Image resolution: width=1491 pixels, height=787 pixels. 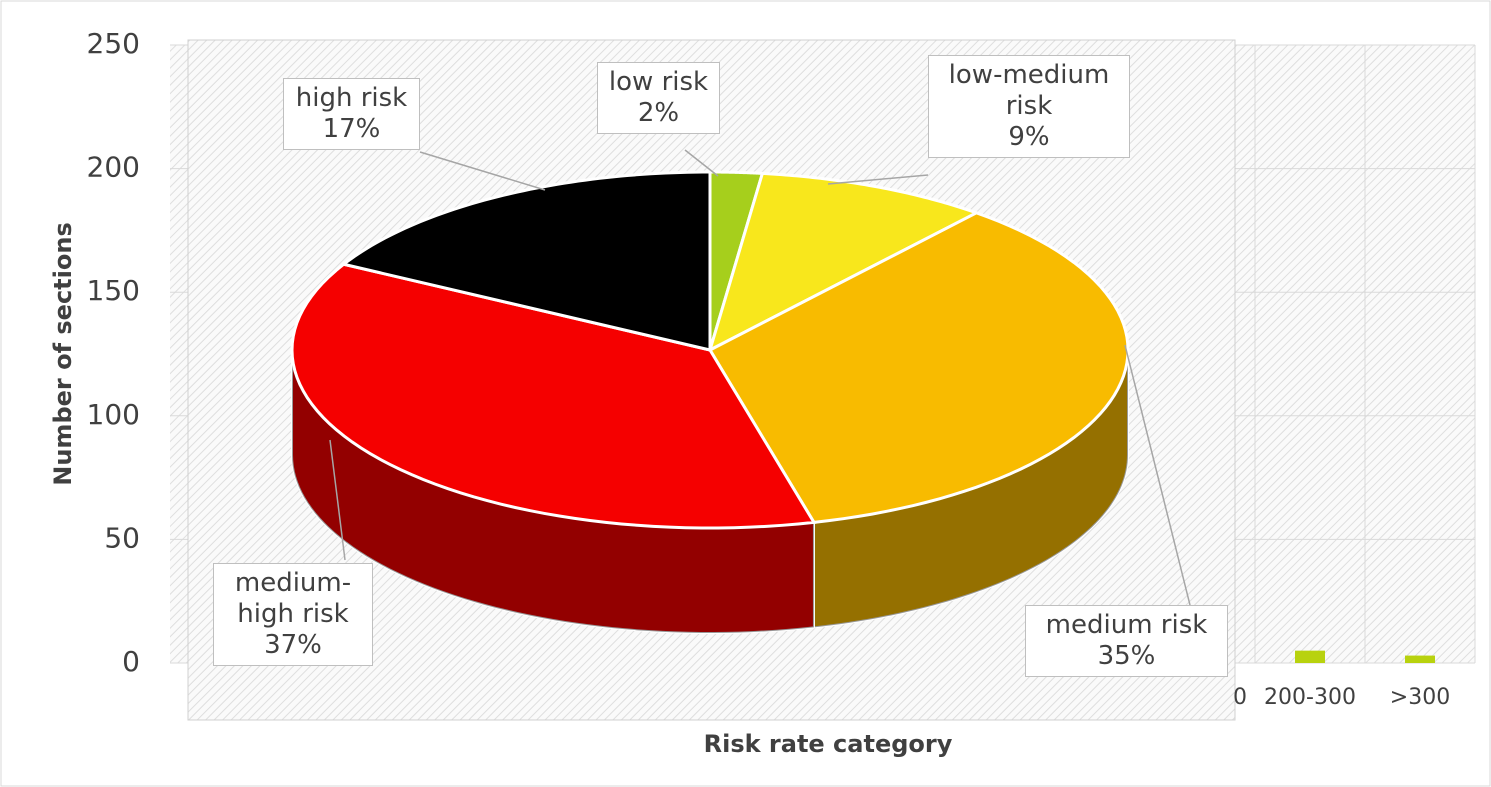 What do you see at coordinates (1310, 697) in the screenshot?
I see `x-tick-label: 200-300` at bounding box center [1310, 697].